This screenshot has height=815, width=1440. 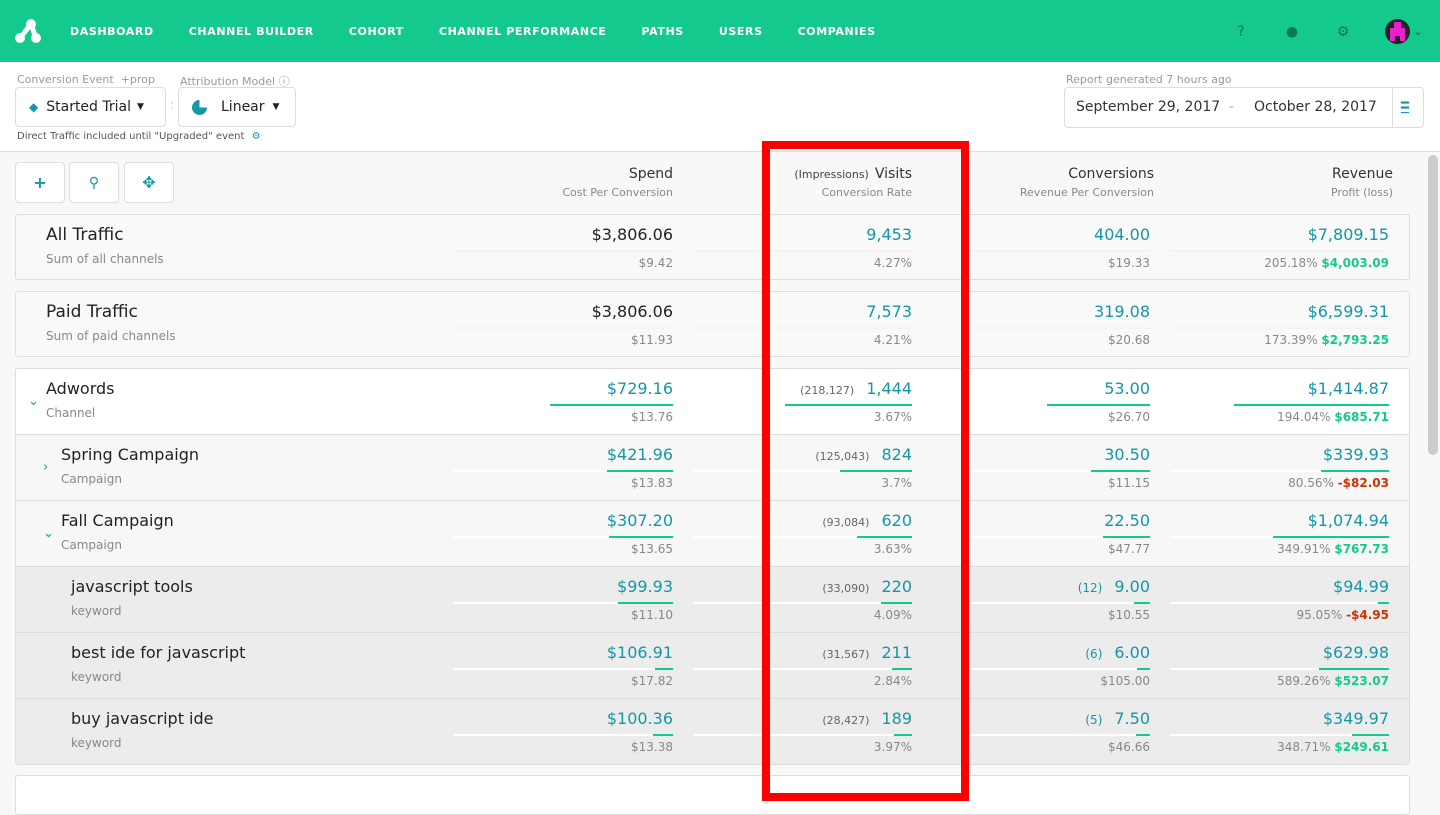 I want to click on visits-value: 7,573, so click(x=889, y=311).